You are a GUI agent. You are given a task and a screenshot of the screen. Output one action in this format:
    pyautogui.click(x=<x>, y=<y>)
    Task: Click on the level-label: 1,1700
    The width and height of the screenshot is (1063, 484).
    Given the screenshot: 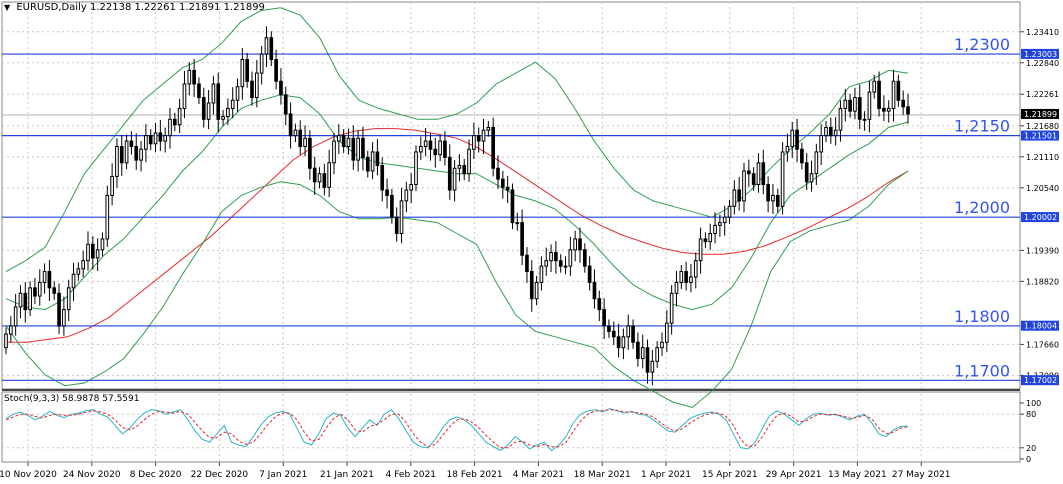 What is the action you would take?
    pyautogui.click(x=982, y=370)
    